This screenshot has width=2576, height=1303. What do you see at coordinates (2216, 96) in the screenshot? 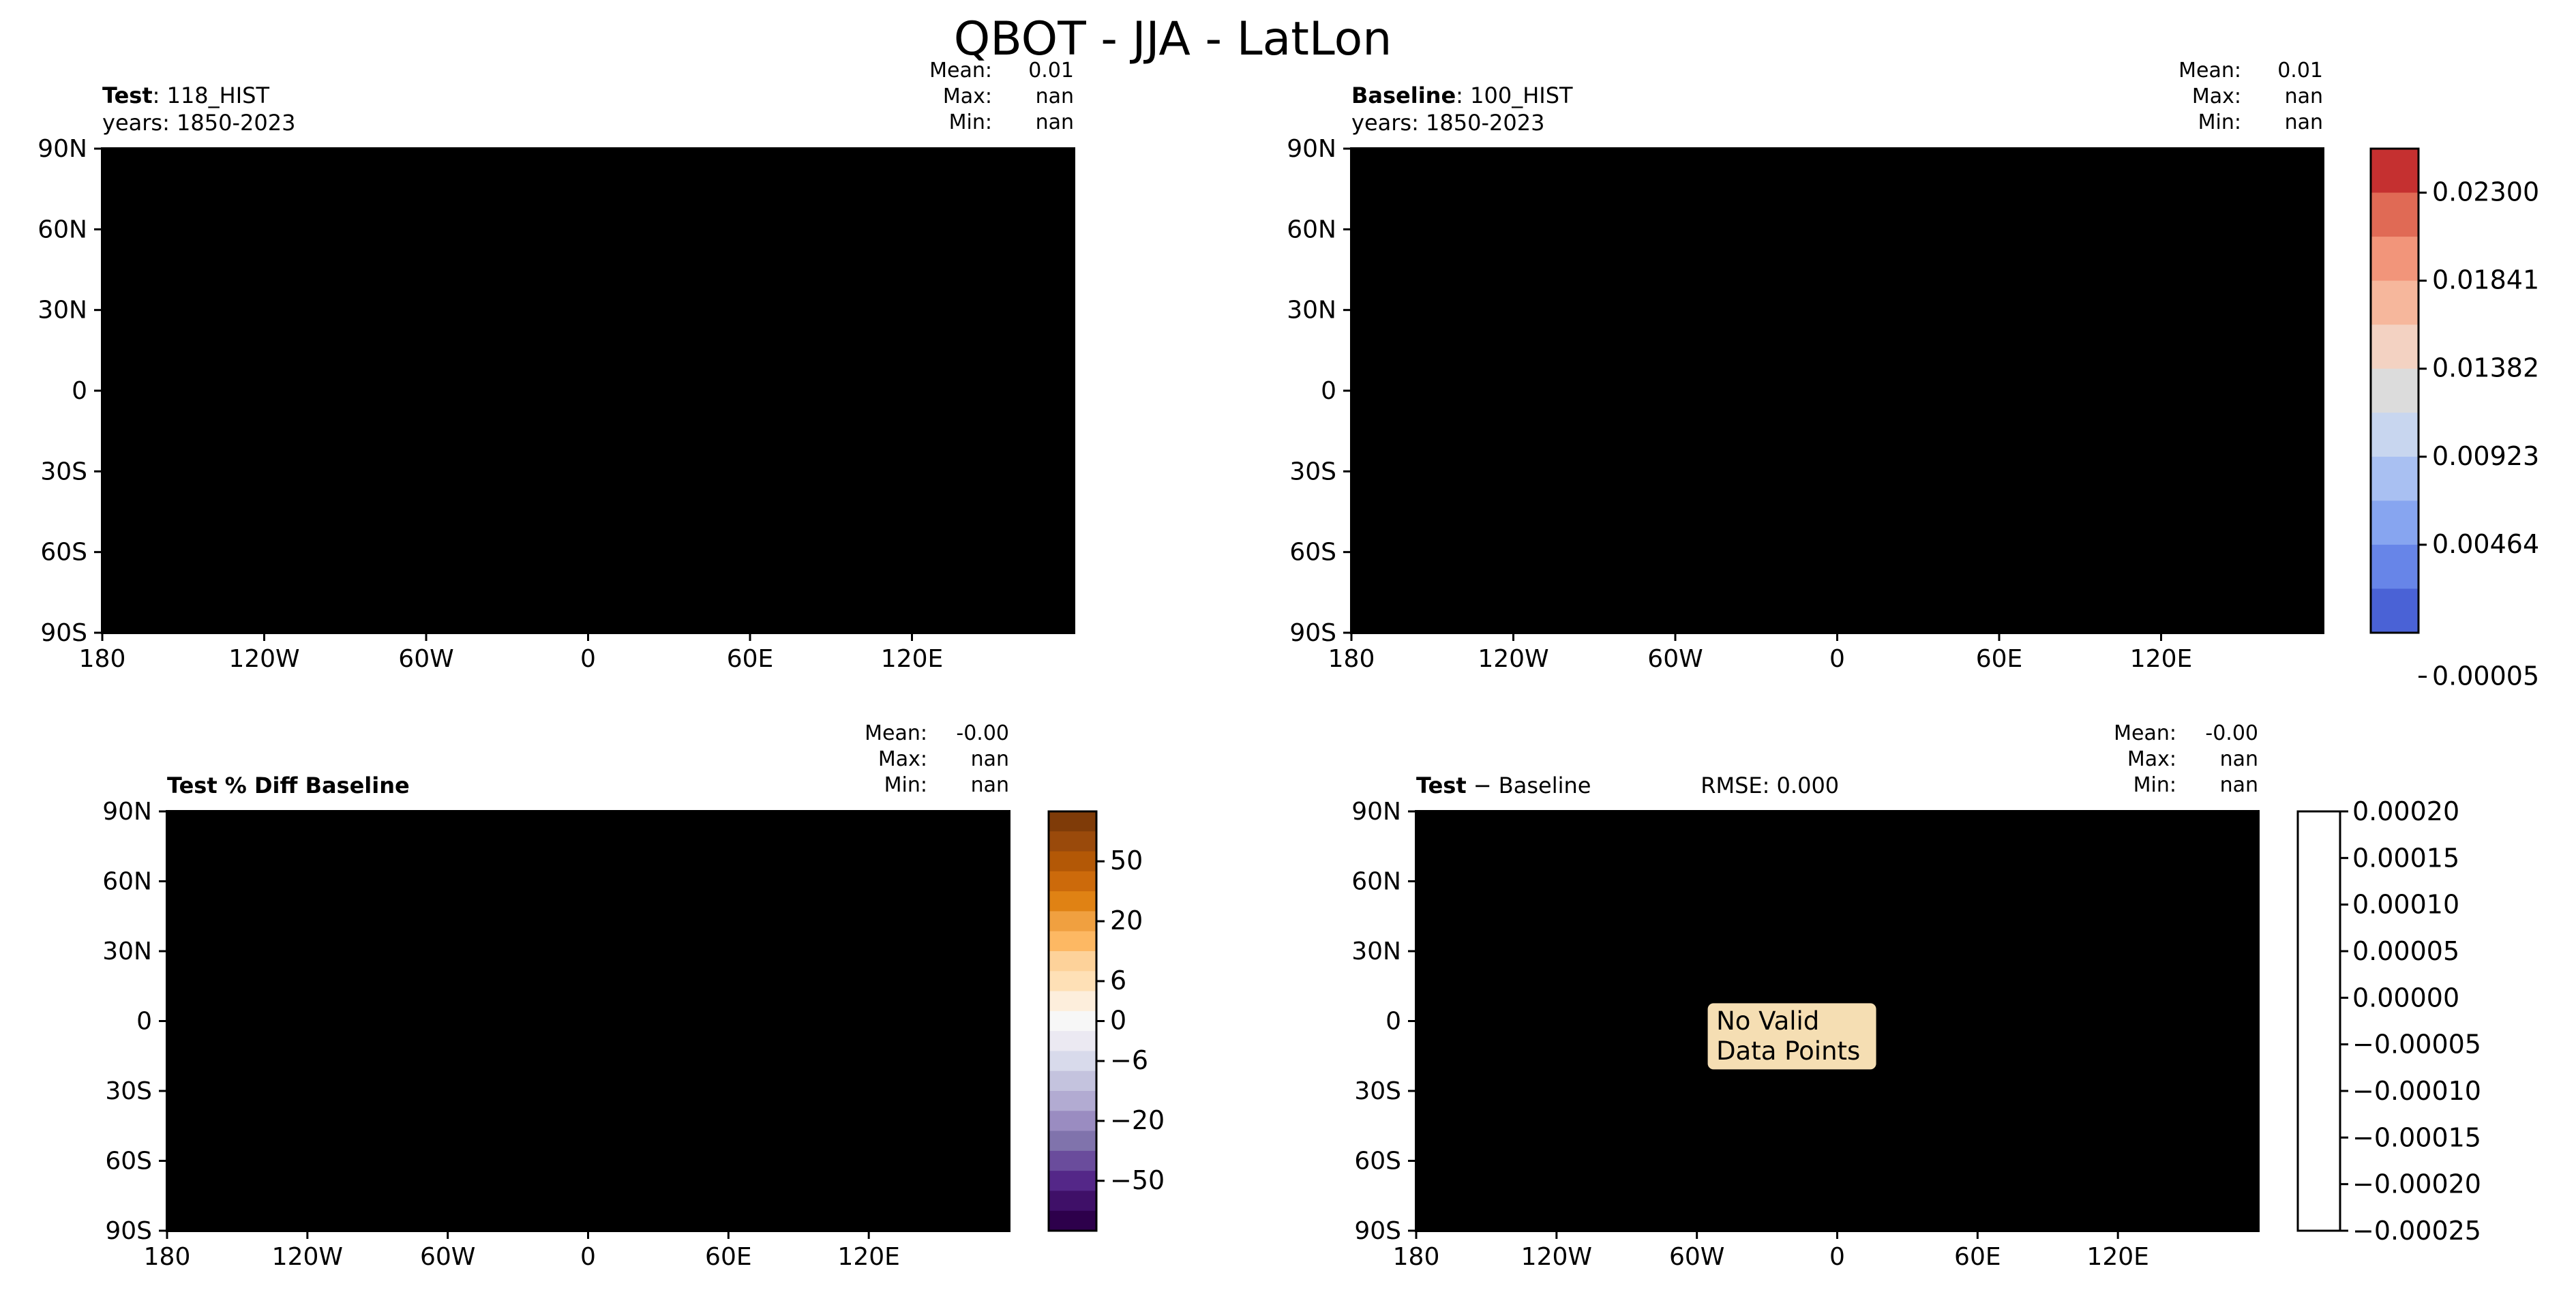
I see `stat-label: Max:` at bounding box center [2216, 96].